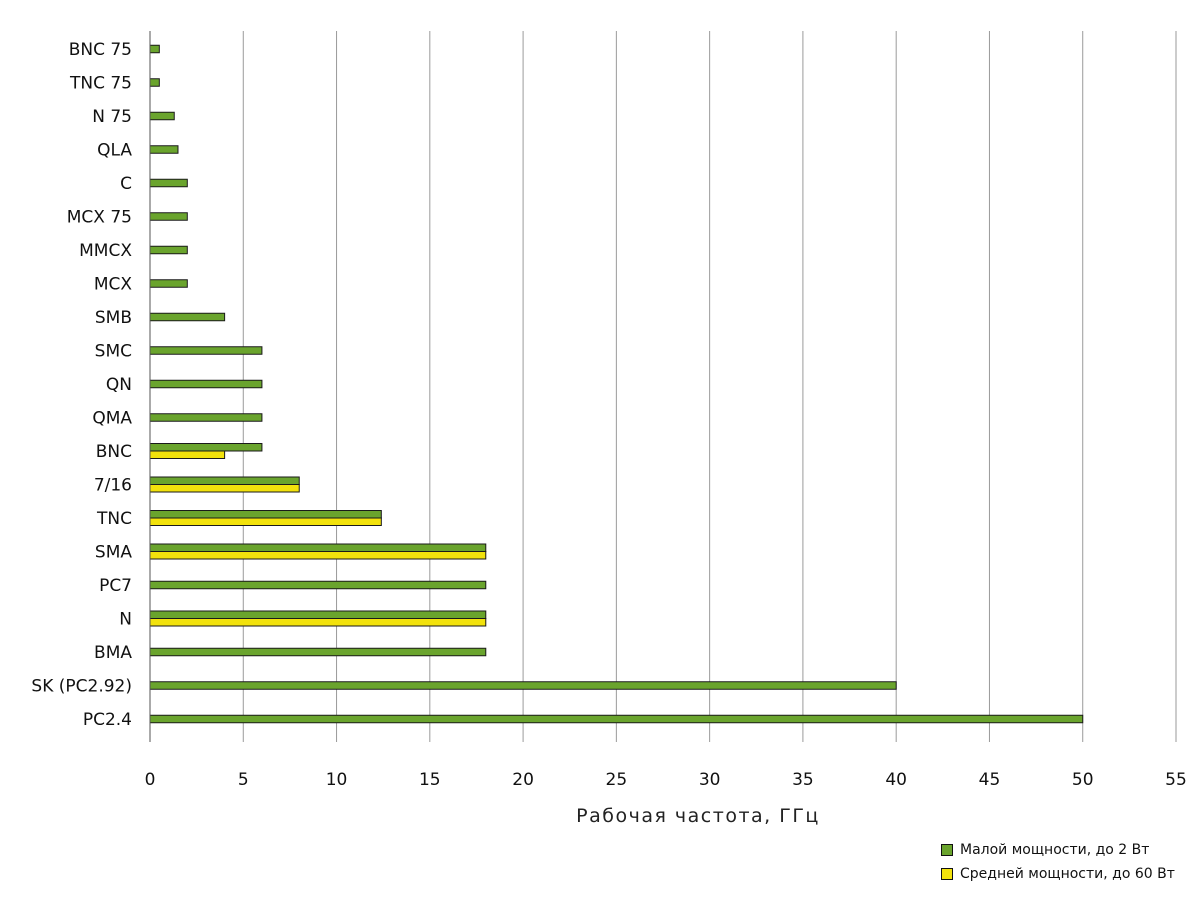 This screenshot has width=1200, height=899. What do you see at coordinates (125, 620) in the screenshot?
I see `category-label: N` at bounding box center [125, 620].